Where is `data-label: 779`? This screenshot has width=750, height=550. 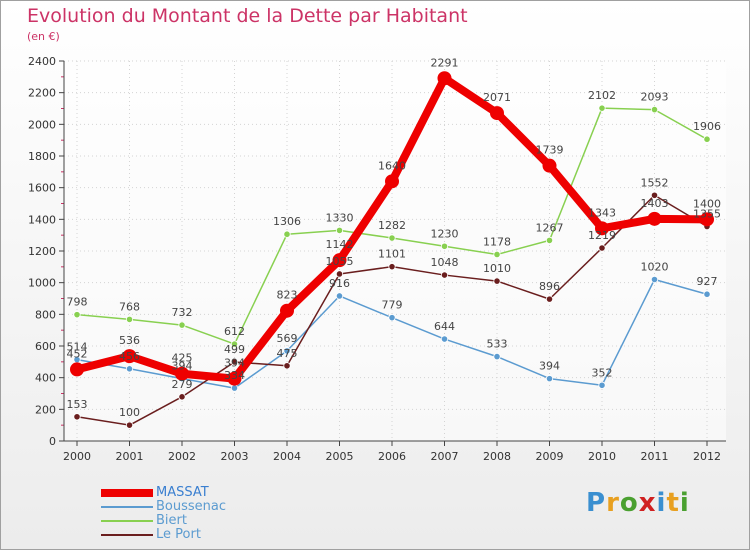 data-label: 779 is located at coordinates (392, 305).